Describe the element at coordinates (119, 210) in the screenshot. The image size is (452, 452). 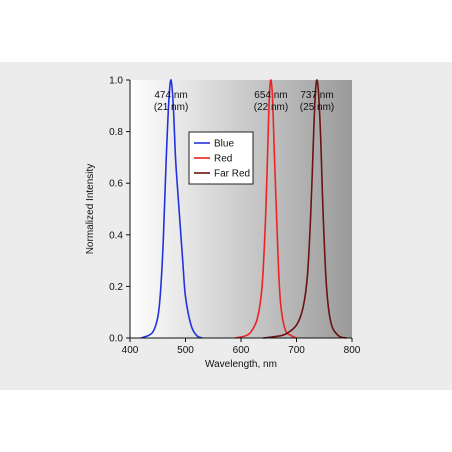
I see `y-ticks: 0.0 0.2 0.4 0.6 0.8 1.0` at that location.